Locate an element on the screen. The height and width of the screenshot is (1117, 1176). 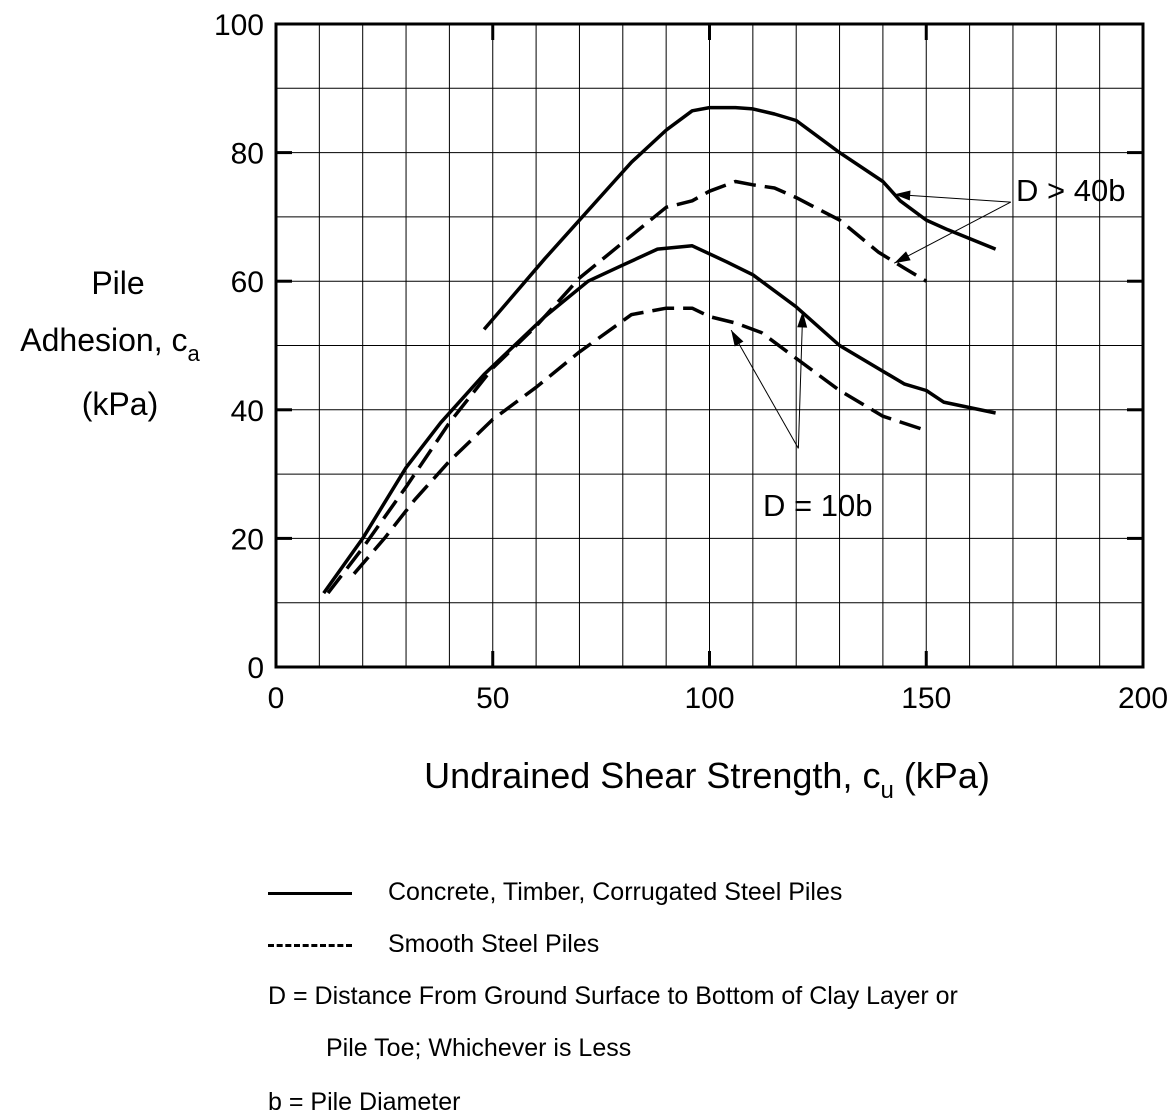
y-axis-label-line-2: Adhesion, ca is located at coordinates (110, 344).